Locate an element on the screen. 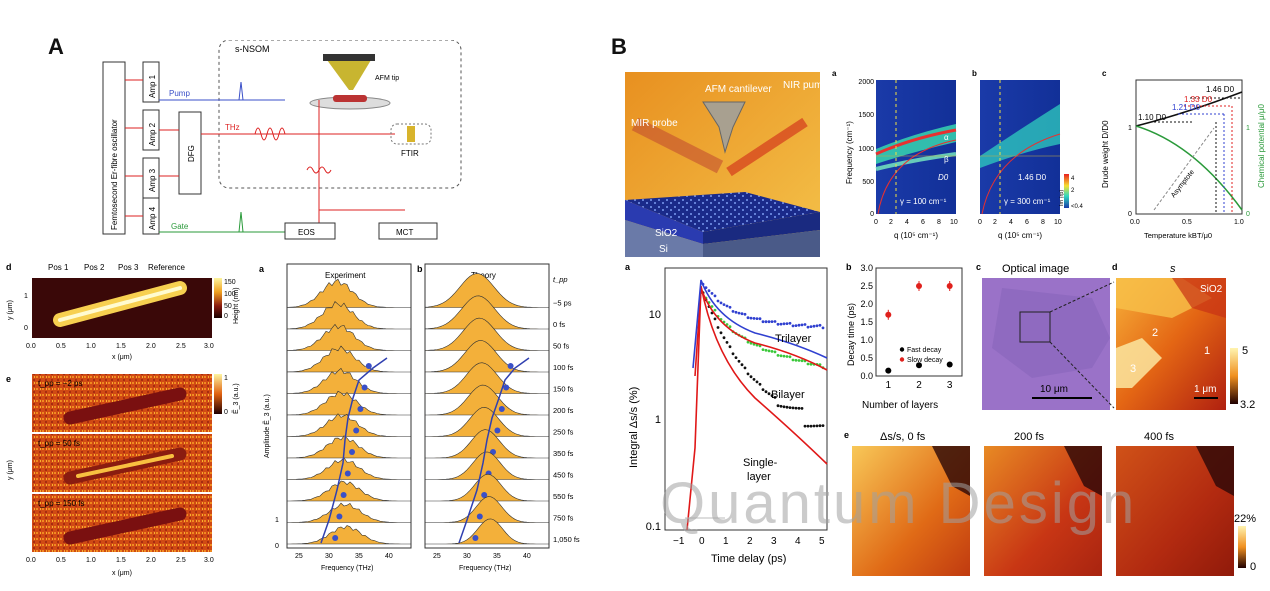 This screenshot has height=591, width=1270. mir-beam is located at coordinates (677, 145).